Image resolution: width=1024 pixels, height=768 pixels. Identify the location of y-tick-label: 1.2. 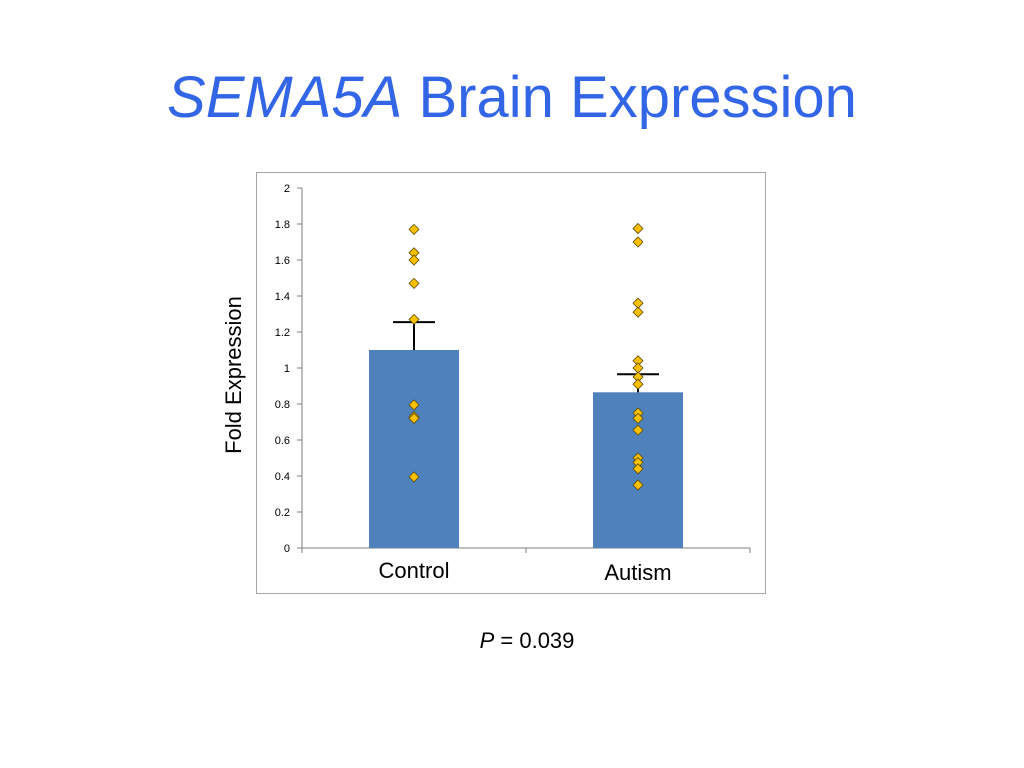
(282, 333).